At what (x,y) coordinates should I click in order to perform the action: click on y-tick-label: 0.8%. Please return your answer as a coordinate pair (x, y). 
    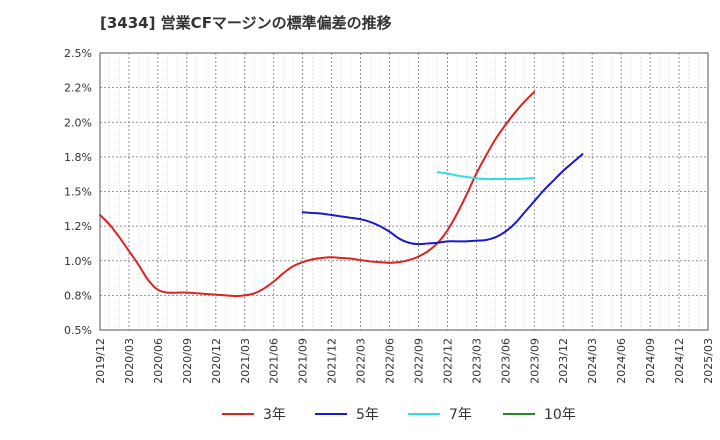
    Looking at the image, I should click on (78, 295).